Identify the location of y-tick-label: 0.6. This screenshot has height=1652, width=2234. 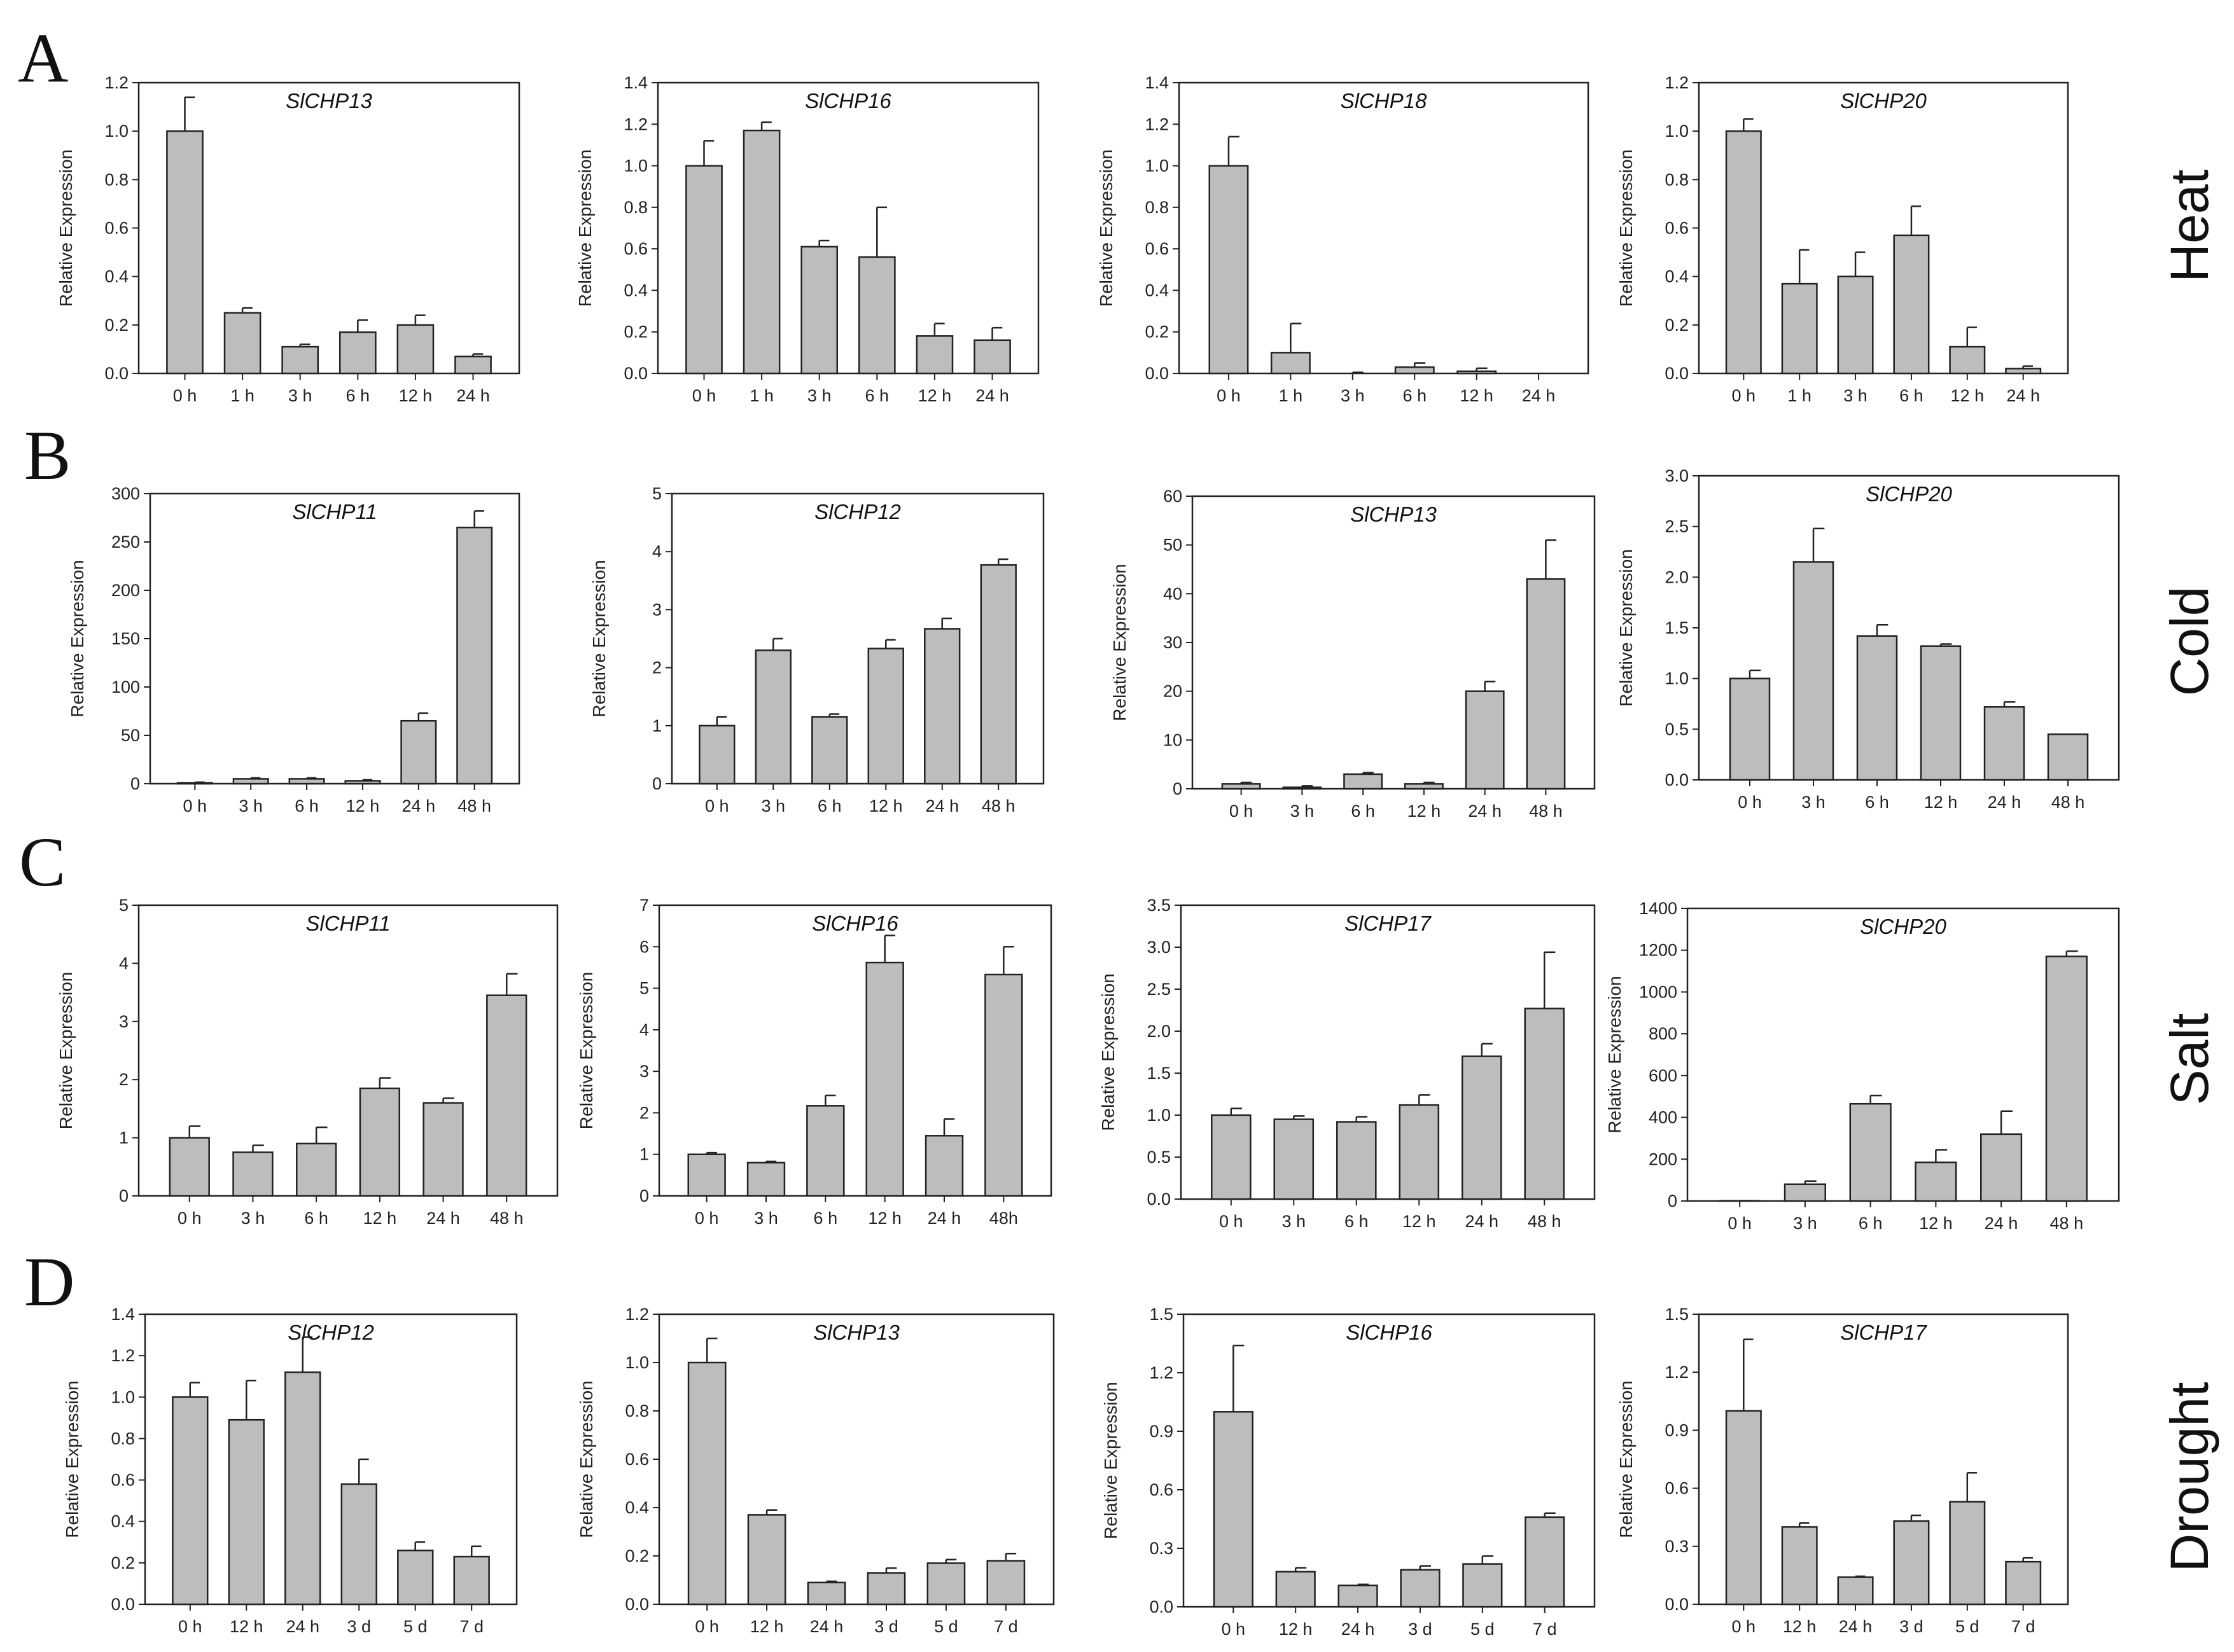
(1161, 1489).